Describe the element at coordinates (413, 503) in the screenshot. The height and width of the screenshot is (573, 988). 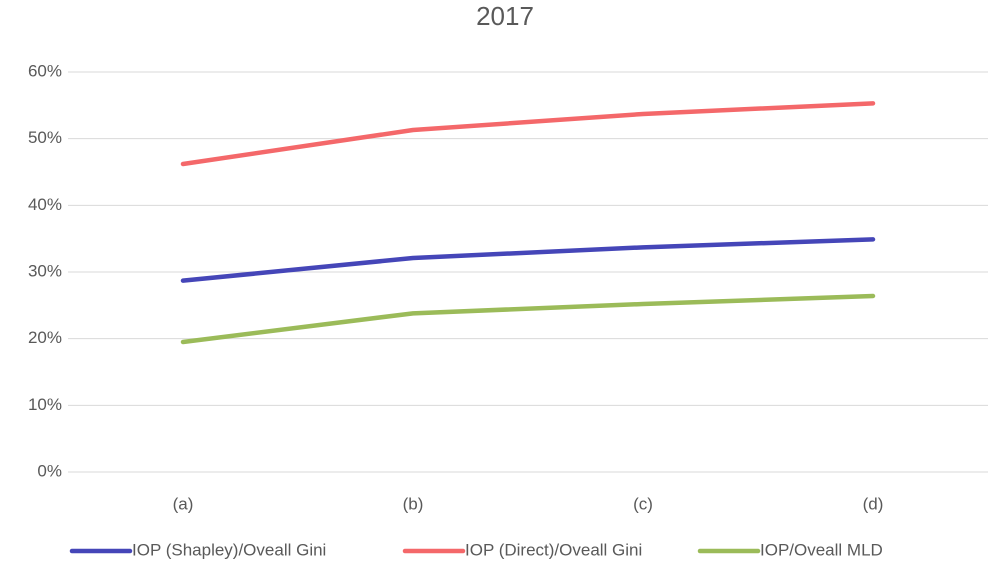
I see `x-tick-label: (b)` at that location.